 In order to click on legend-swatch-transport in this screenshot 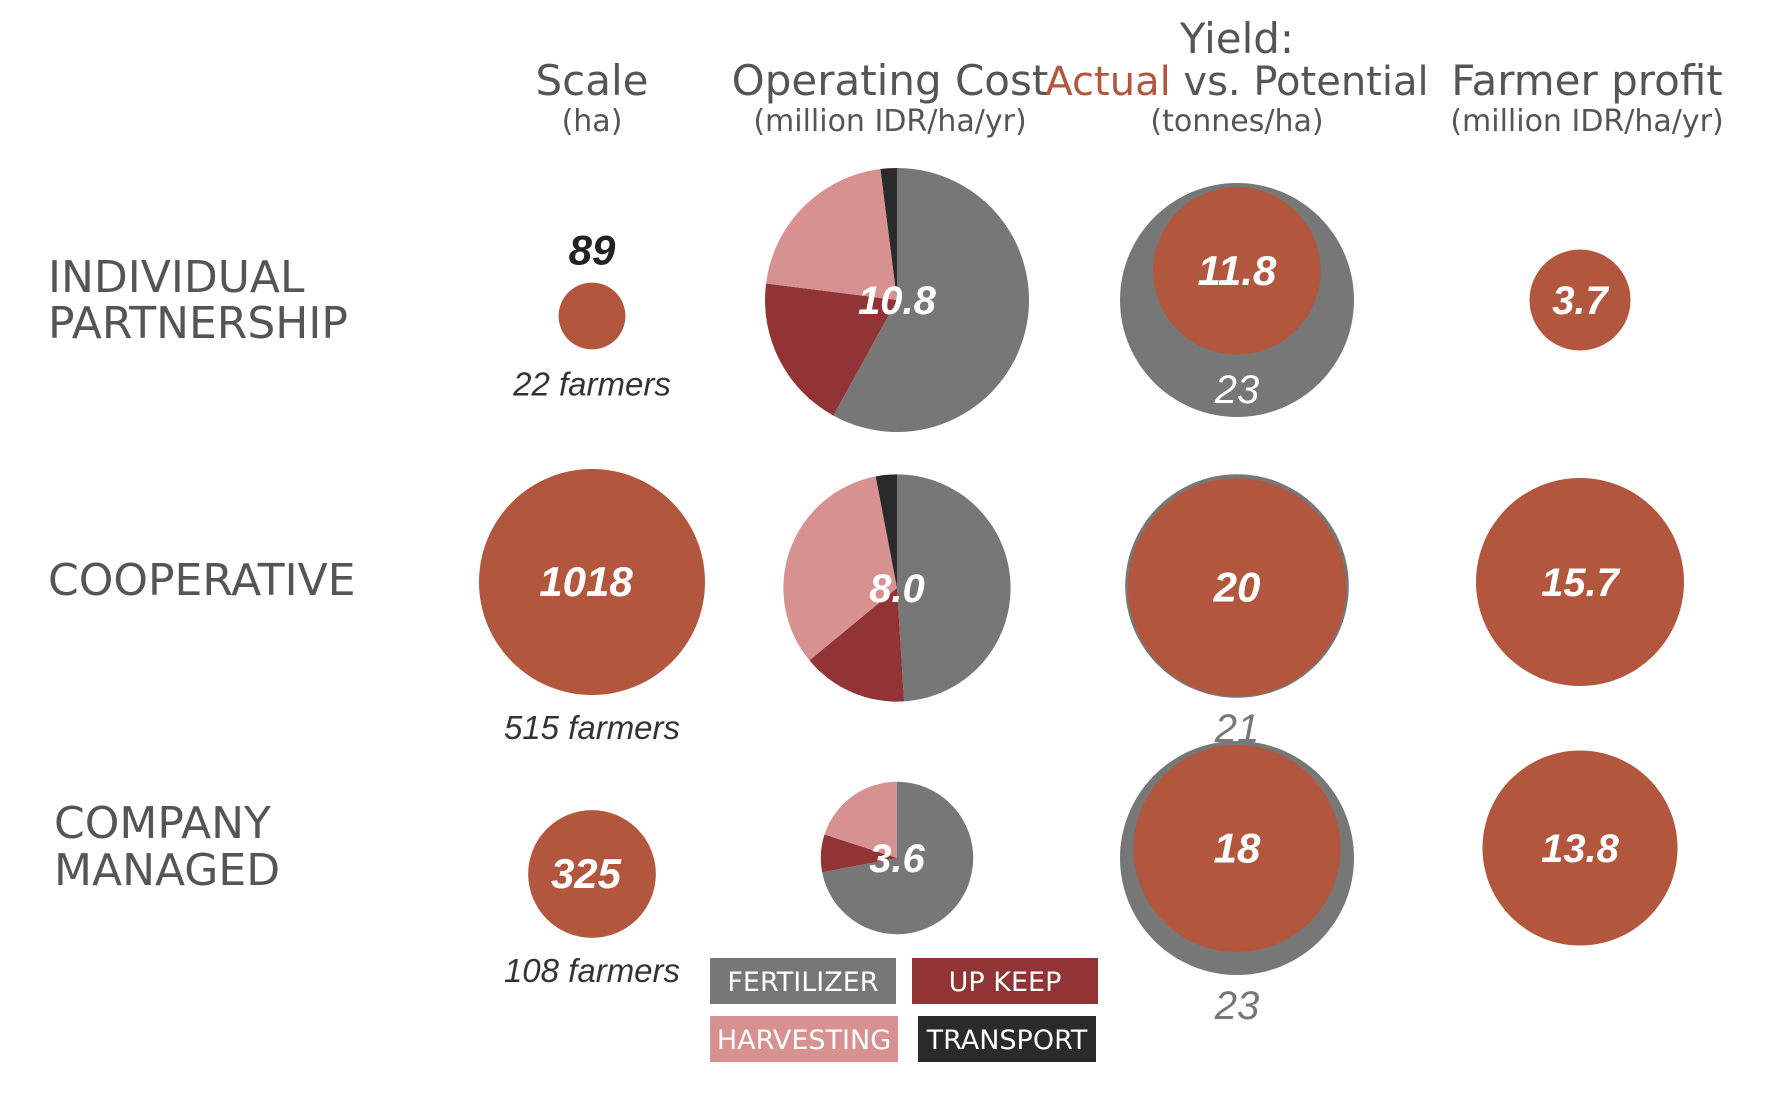, I will do `click(1007, 1039)`.